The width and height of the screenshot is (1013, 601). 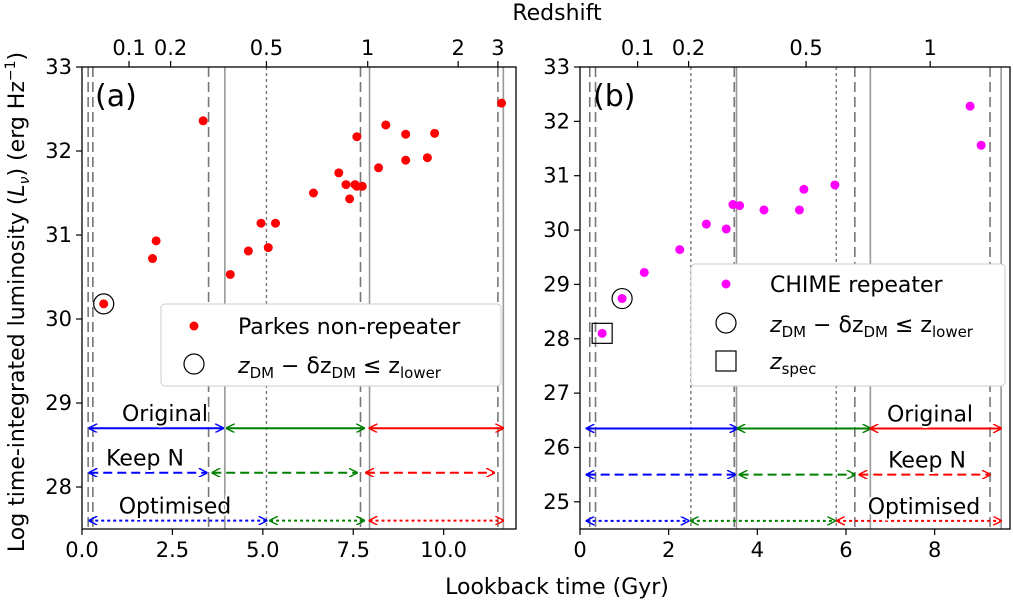 I want to click on panel-b-label: (b), so click(x=614, y=96).